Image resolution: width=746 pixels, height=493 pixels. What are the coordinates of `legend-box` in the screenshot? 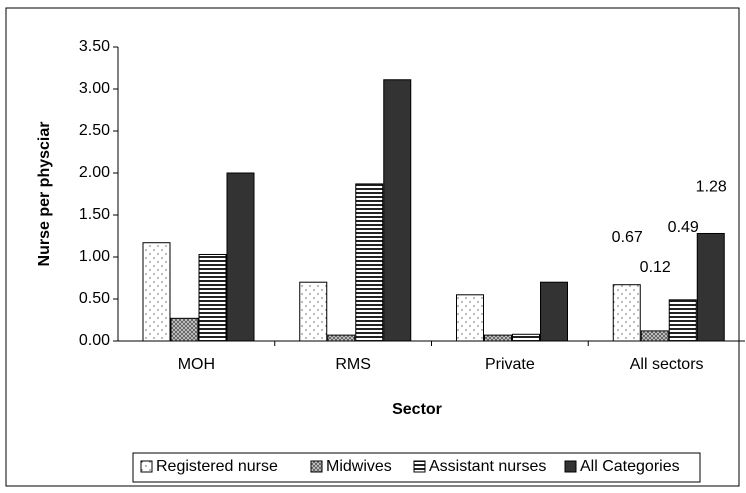 It's located at (416, 467).